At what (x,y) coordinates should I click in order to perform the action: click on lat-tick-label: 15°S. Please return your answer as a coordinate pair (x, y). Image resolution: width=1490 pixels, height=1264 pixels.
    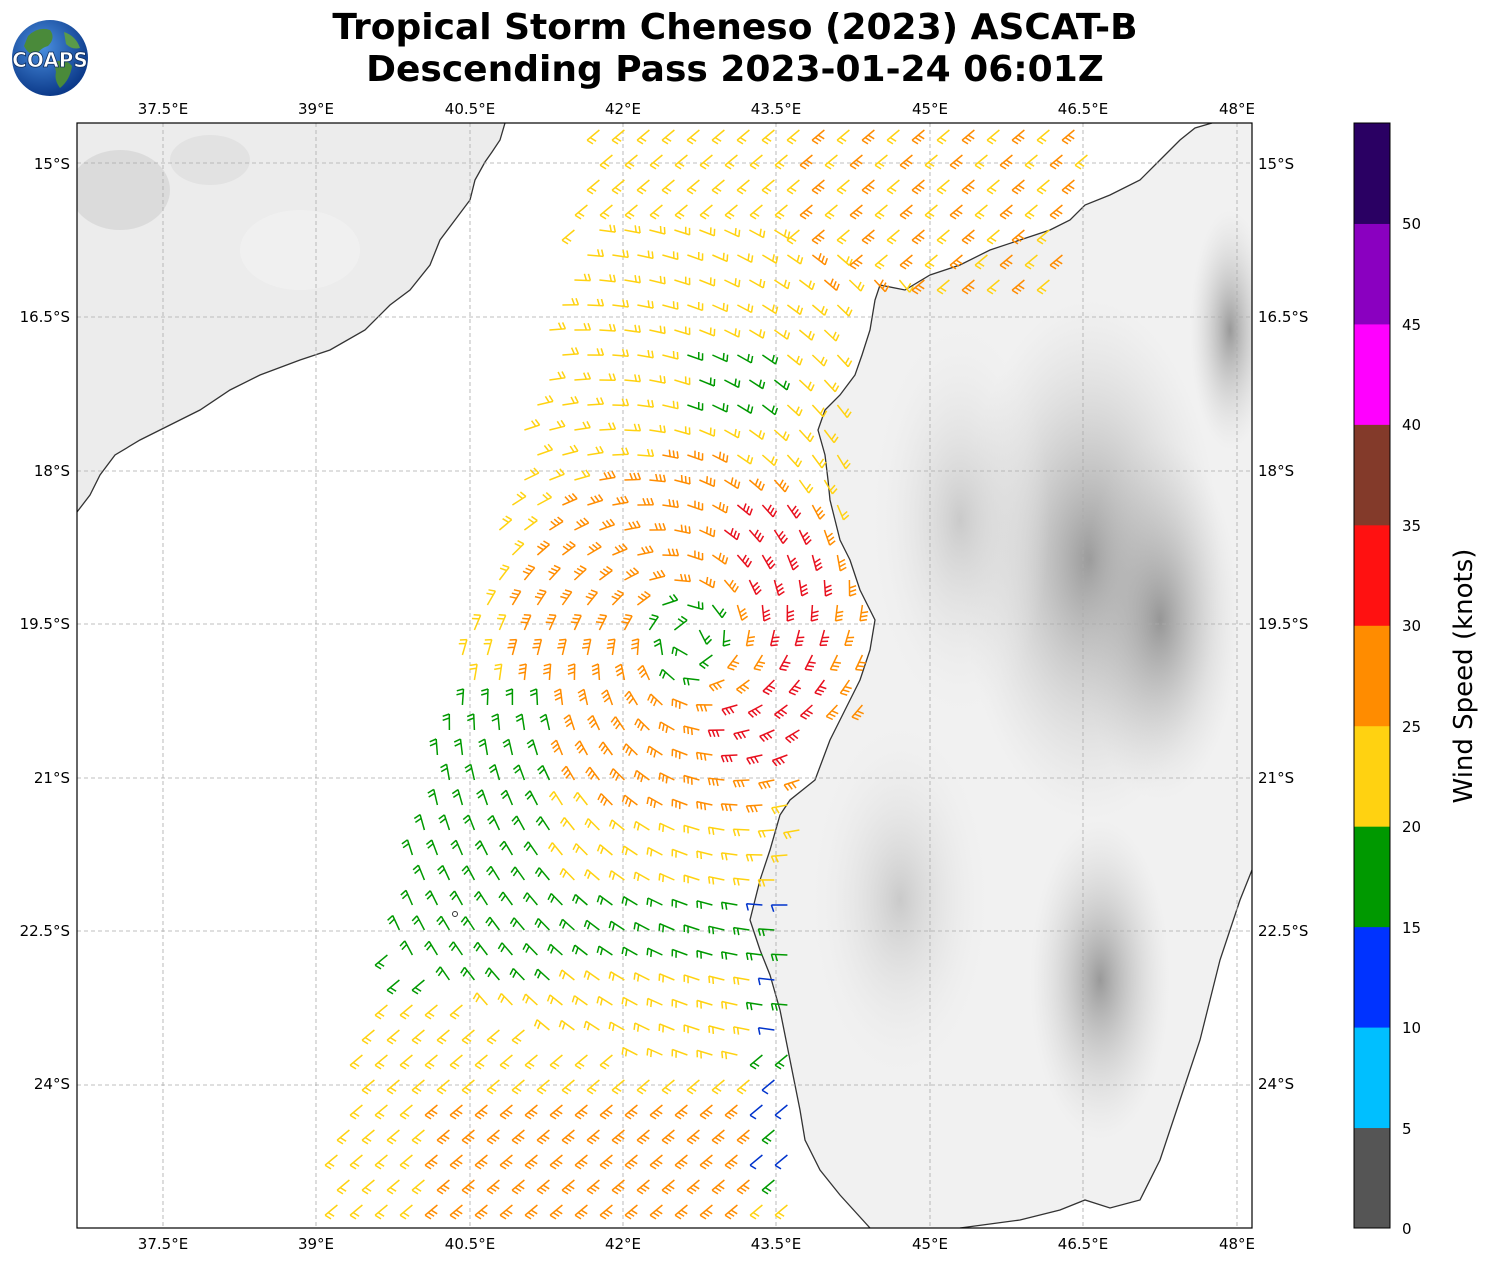
    Looking at the image, I should click on (52, 164).